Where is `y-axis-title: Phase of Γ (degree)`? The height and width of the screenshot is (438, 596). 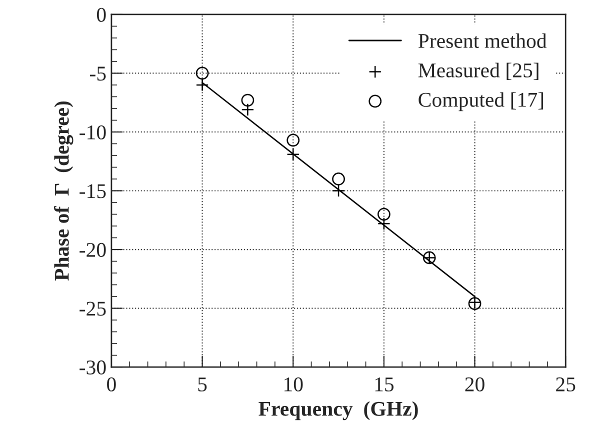
y-axis-title: Phase of Γ (degree) is located at coordinates (64, 191).